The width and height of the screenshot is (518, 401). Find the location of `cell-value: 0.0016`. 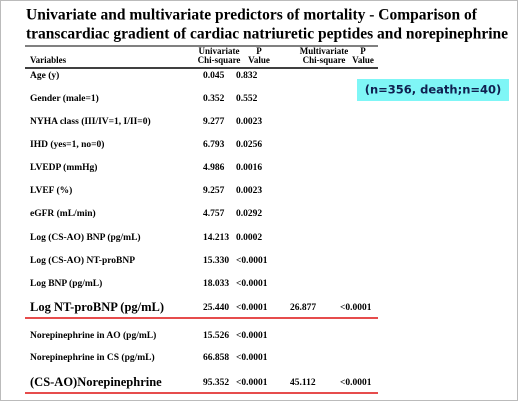

cell-value: 0.0016 is located at coordinates (249, 168).